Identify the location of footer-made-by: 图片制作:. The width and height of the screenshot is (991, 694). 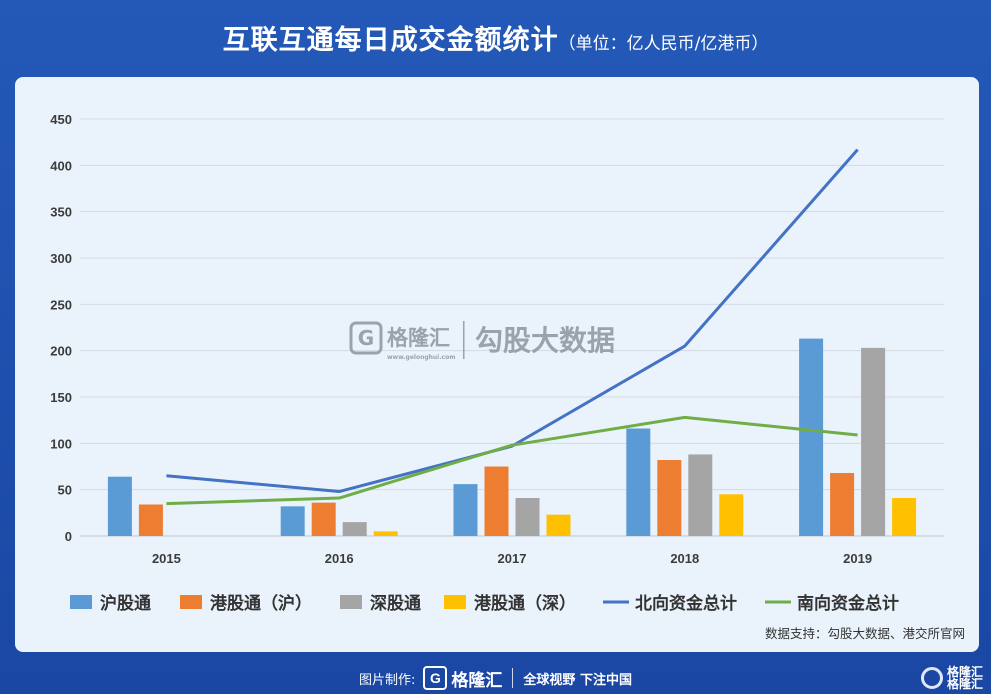
(387, 680).